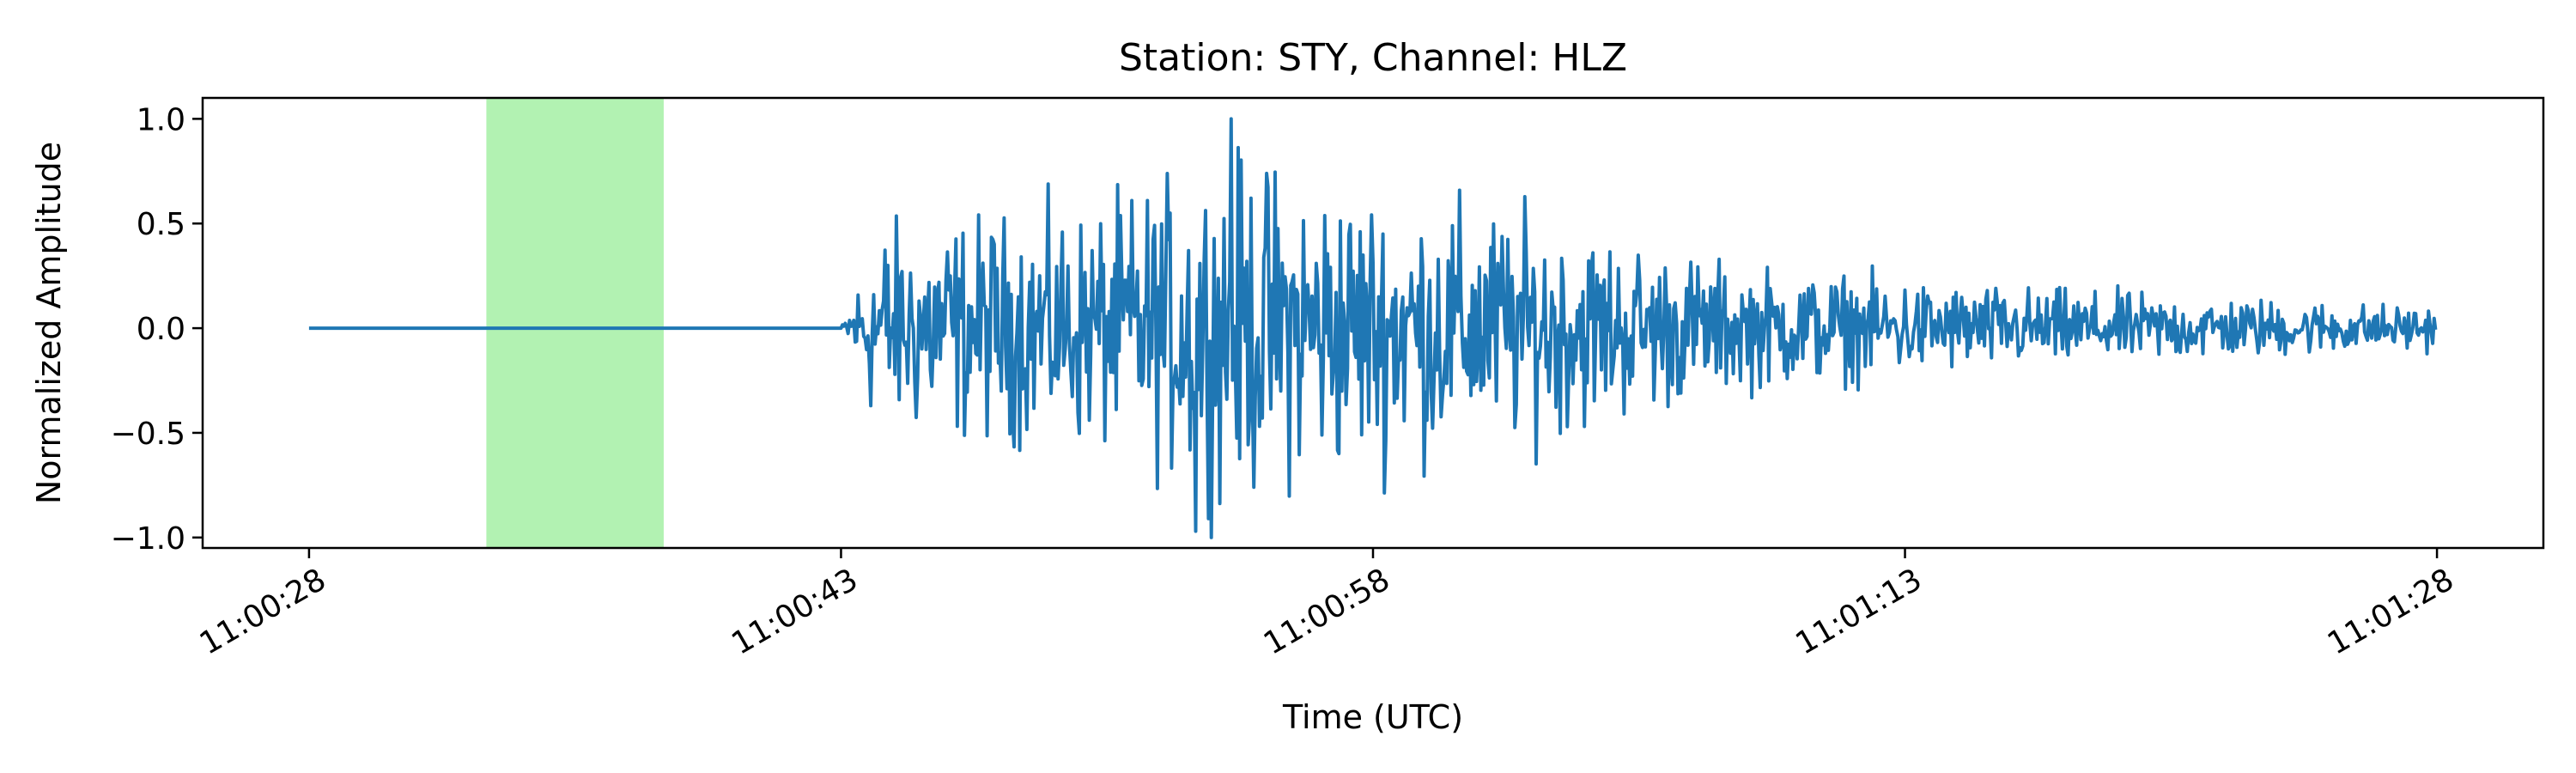 The height and width of the screenshot is (773, 2576). What do you see at coordinates (1373, 58) in the screenshot?
I see `chart-title: Station: STY, Channel: HLZ` at bounding box center [1373, 58].